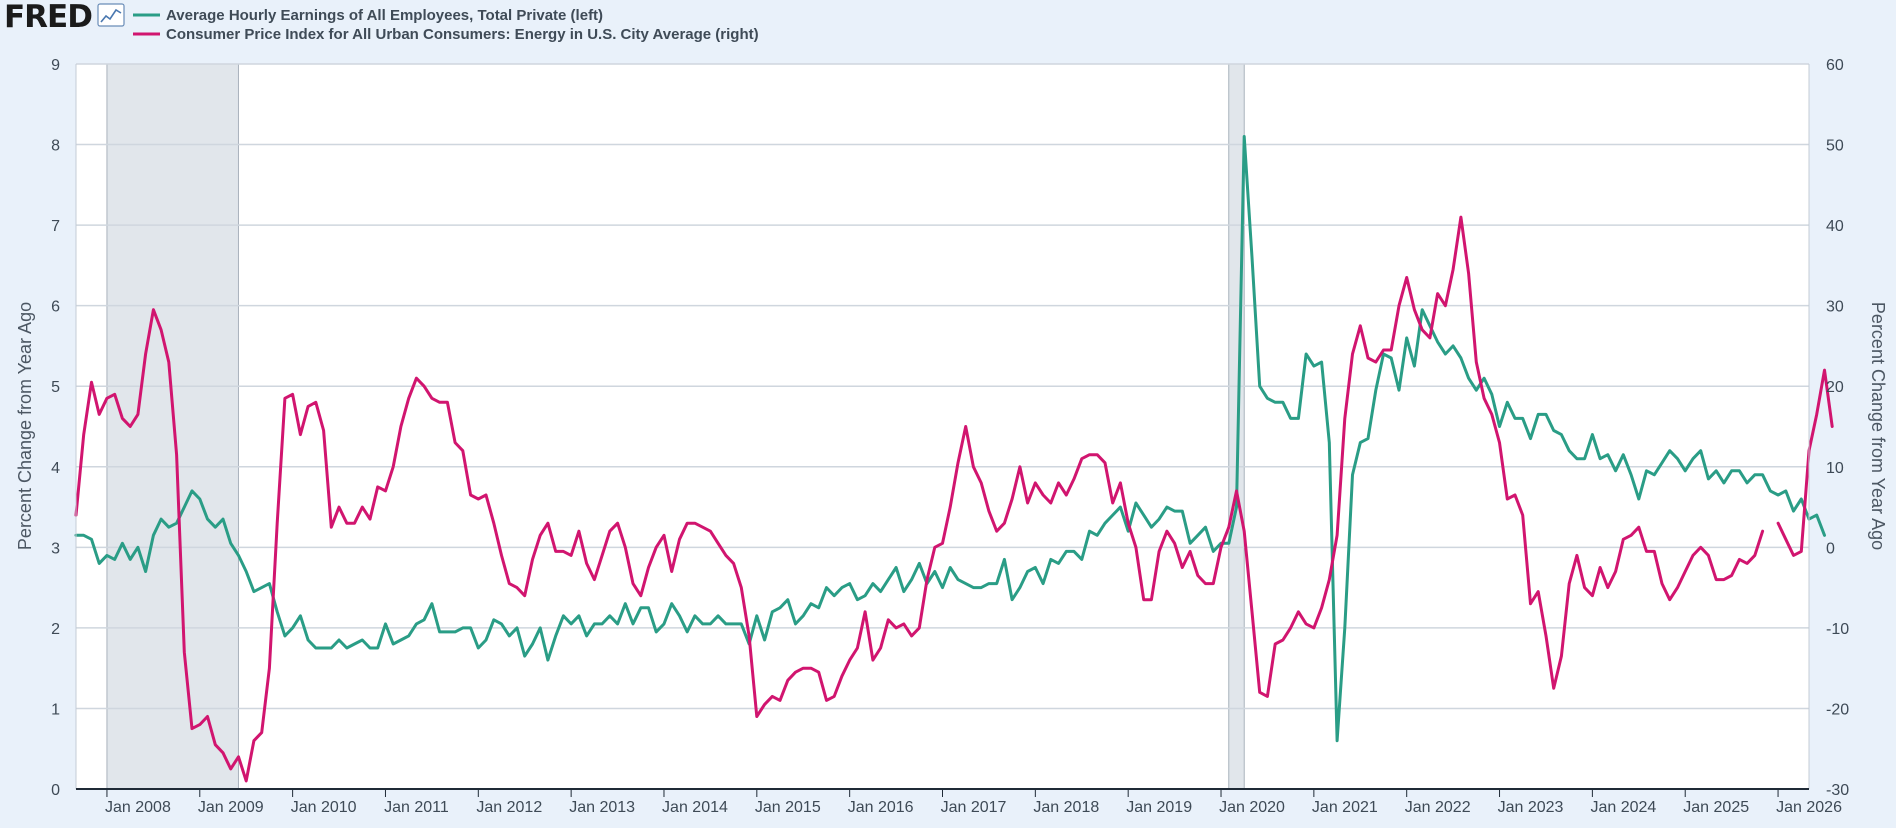 The height and width of the screenshot is (828, 1896). I want to click on y-left-tick-label: 9, so click(55, 65).